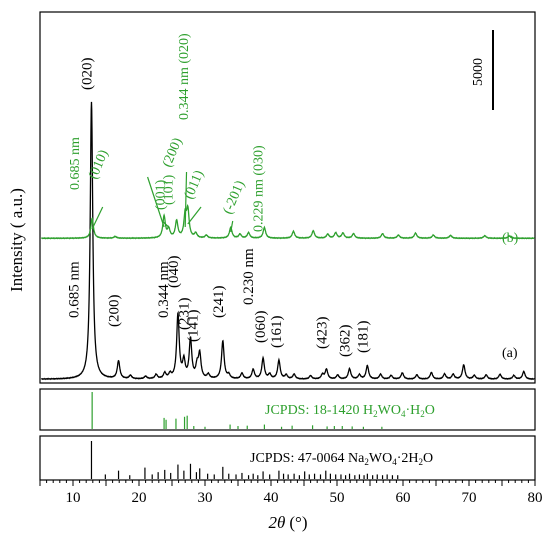  Describe the element at coordinates (403, 498) in the screenshot. I see `x-tick-label-60: 60` at that location.